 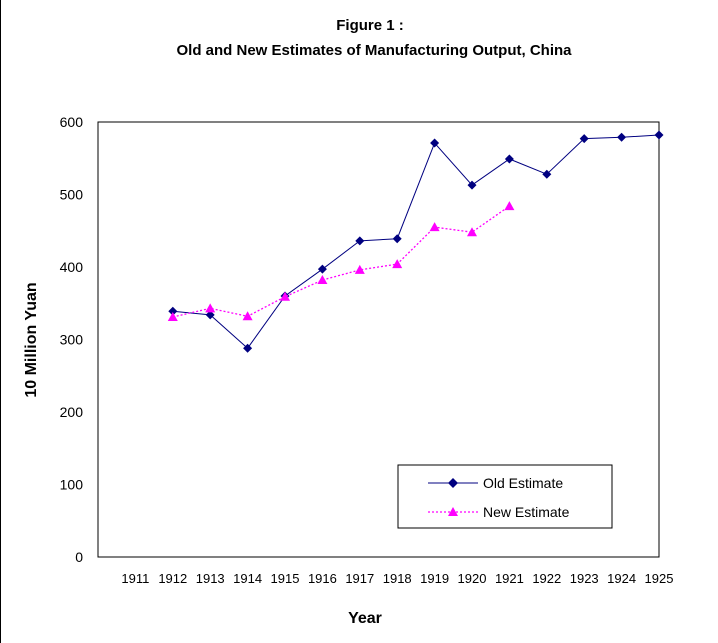 What do you see at coordinates (72, 485) in the screenshot?
I see `y-tick-label: 100` at bounding box center [72, 485].